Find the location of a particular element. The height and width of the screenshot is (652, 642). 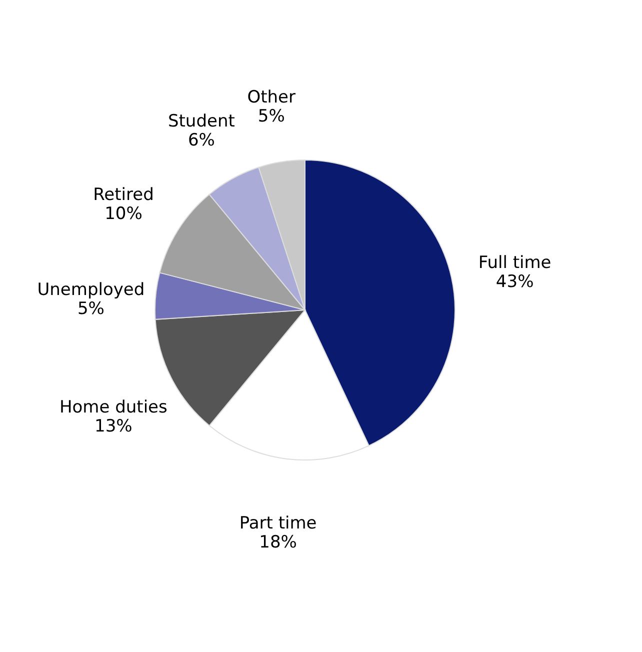

slice-label: Unemployed is located at coordinates (91, 290).